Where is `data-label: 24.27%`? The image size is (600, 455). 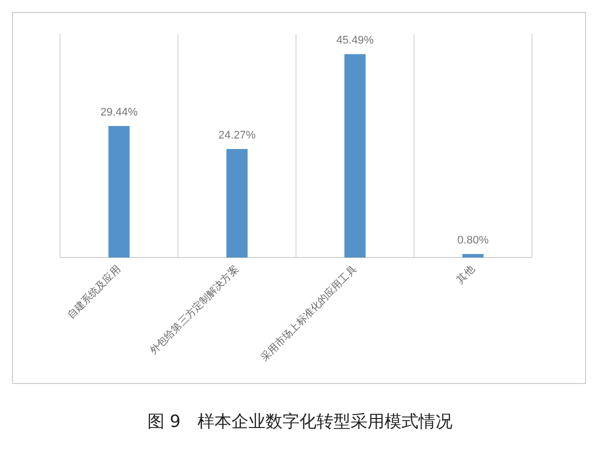
data-label: 24.27% is located at coordinates (237, 136).